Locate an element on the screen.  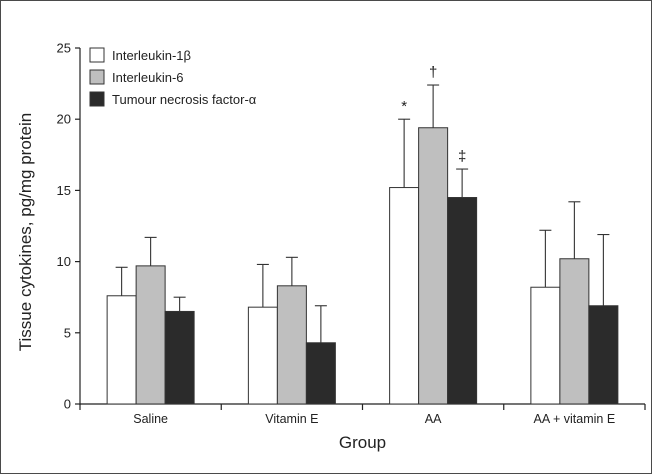
legend-label: Interleukin-6 is located at coordinates (148, 77).